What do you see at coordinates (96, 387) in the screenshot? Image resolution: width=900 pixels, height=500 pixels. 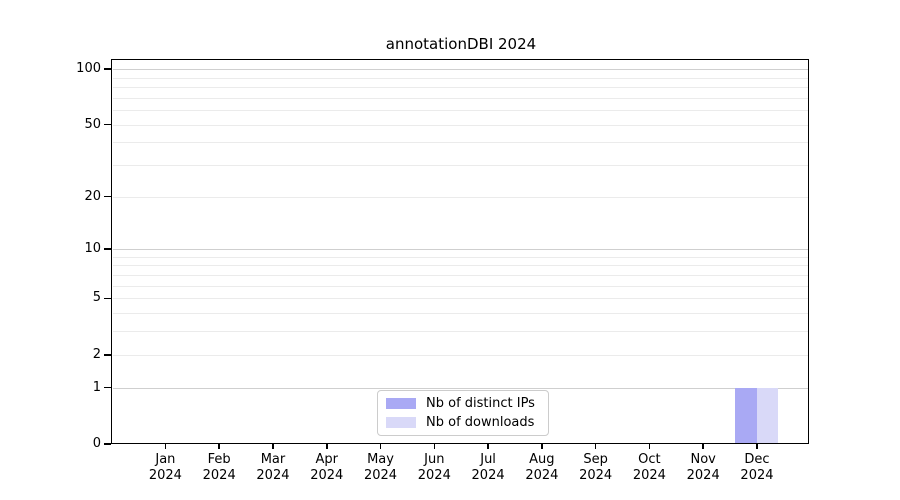 I see `y-tick-label: 1` at bounding box center [96, 387].